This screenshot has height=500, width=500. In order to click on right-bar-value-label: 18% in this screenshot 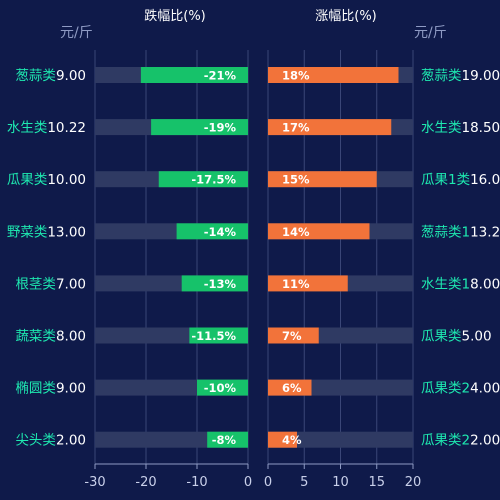, I will do `click(296, 76)`.